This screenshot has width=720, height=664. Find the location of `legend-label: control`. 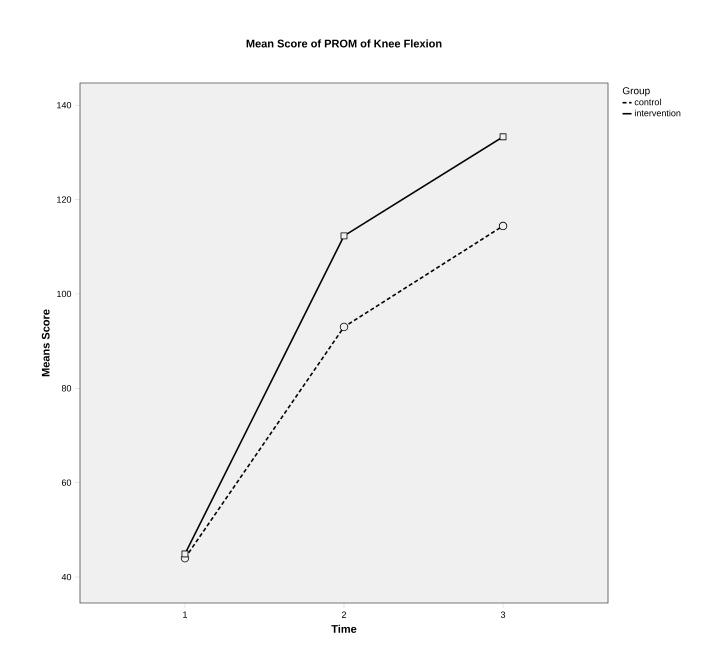

legend-label: control is located at coordinates (647, 102).